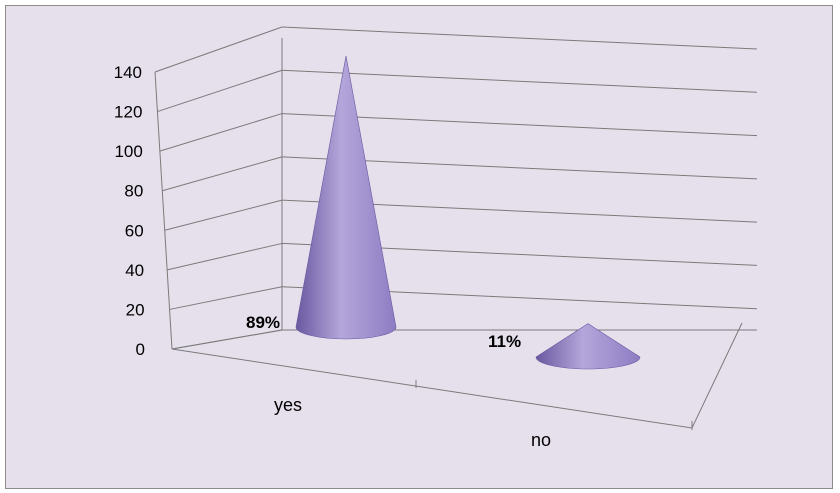 The width and height of the screenshot is (840, 493). I want to click on data-labels: 89% 11%, so click(383, 332).